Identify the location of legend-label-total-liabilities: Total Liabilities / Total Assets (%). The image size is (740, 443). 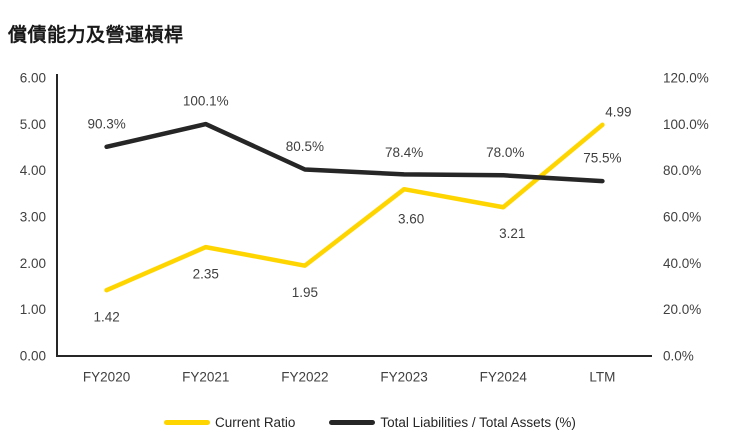
(478, 422).